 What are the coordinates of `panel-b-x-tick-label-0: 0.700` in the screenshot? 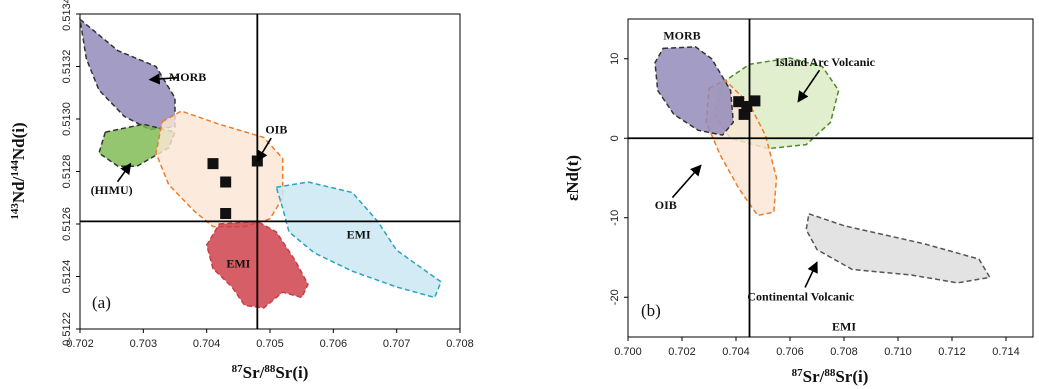 It's located at (628, 352).